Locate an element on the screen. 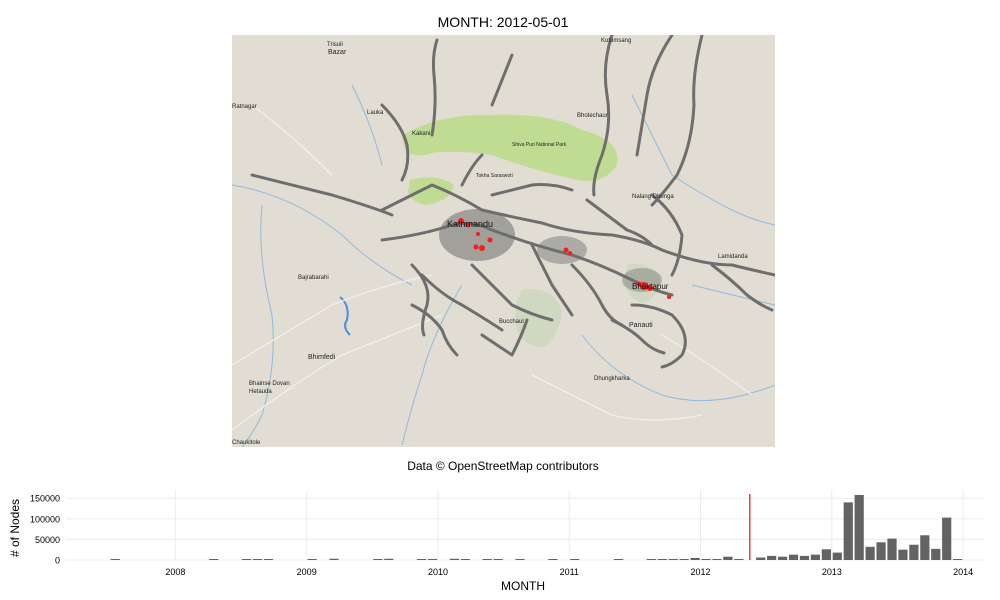 The image size is (1000, 600). y-tick-label: 50000 is located at coordinates (47, 540).